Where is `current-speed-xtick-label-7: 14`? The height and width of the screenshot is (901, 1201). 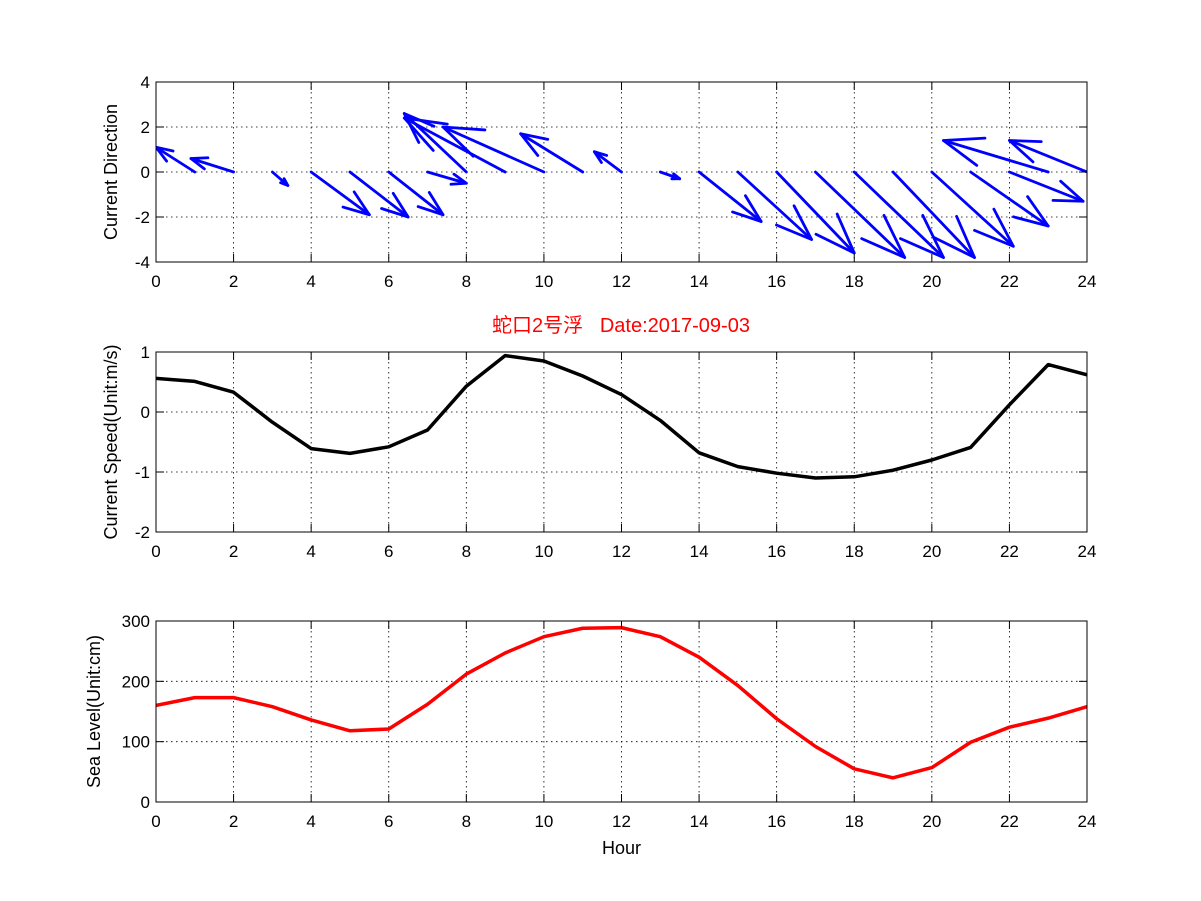 current-speed-xtick-label-7: 14 is located at coordinates (699, 551).